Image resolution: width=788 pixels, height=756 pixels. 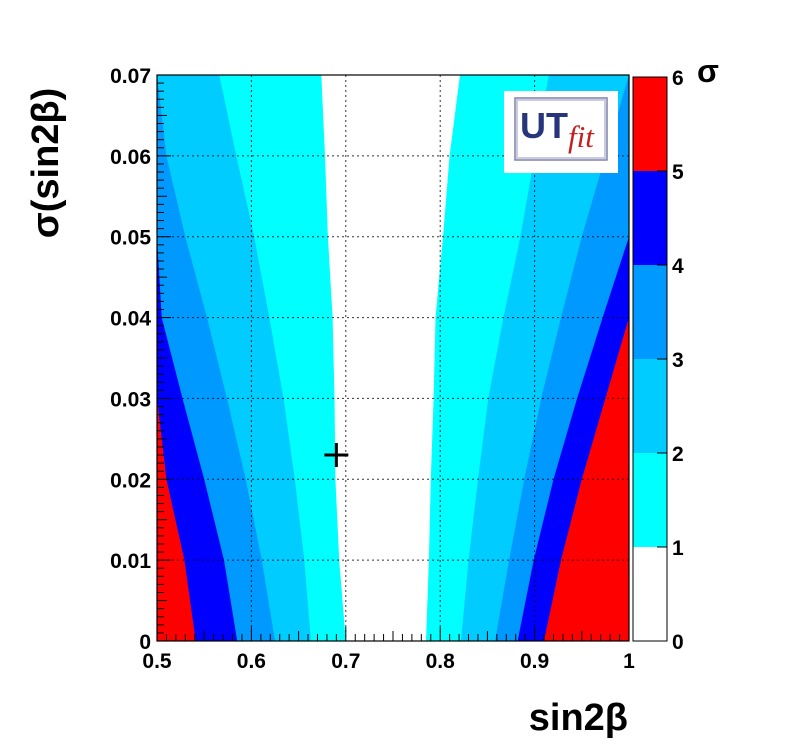 I want to click on y-tick-label: 0.01, so click(x=130, y=561).